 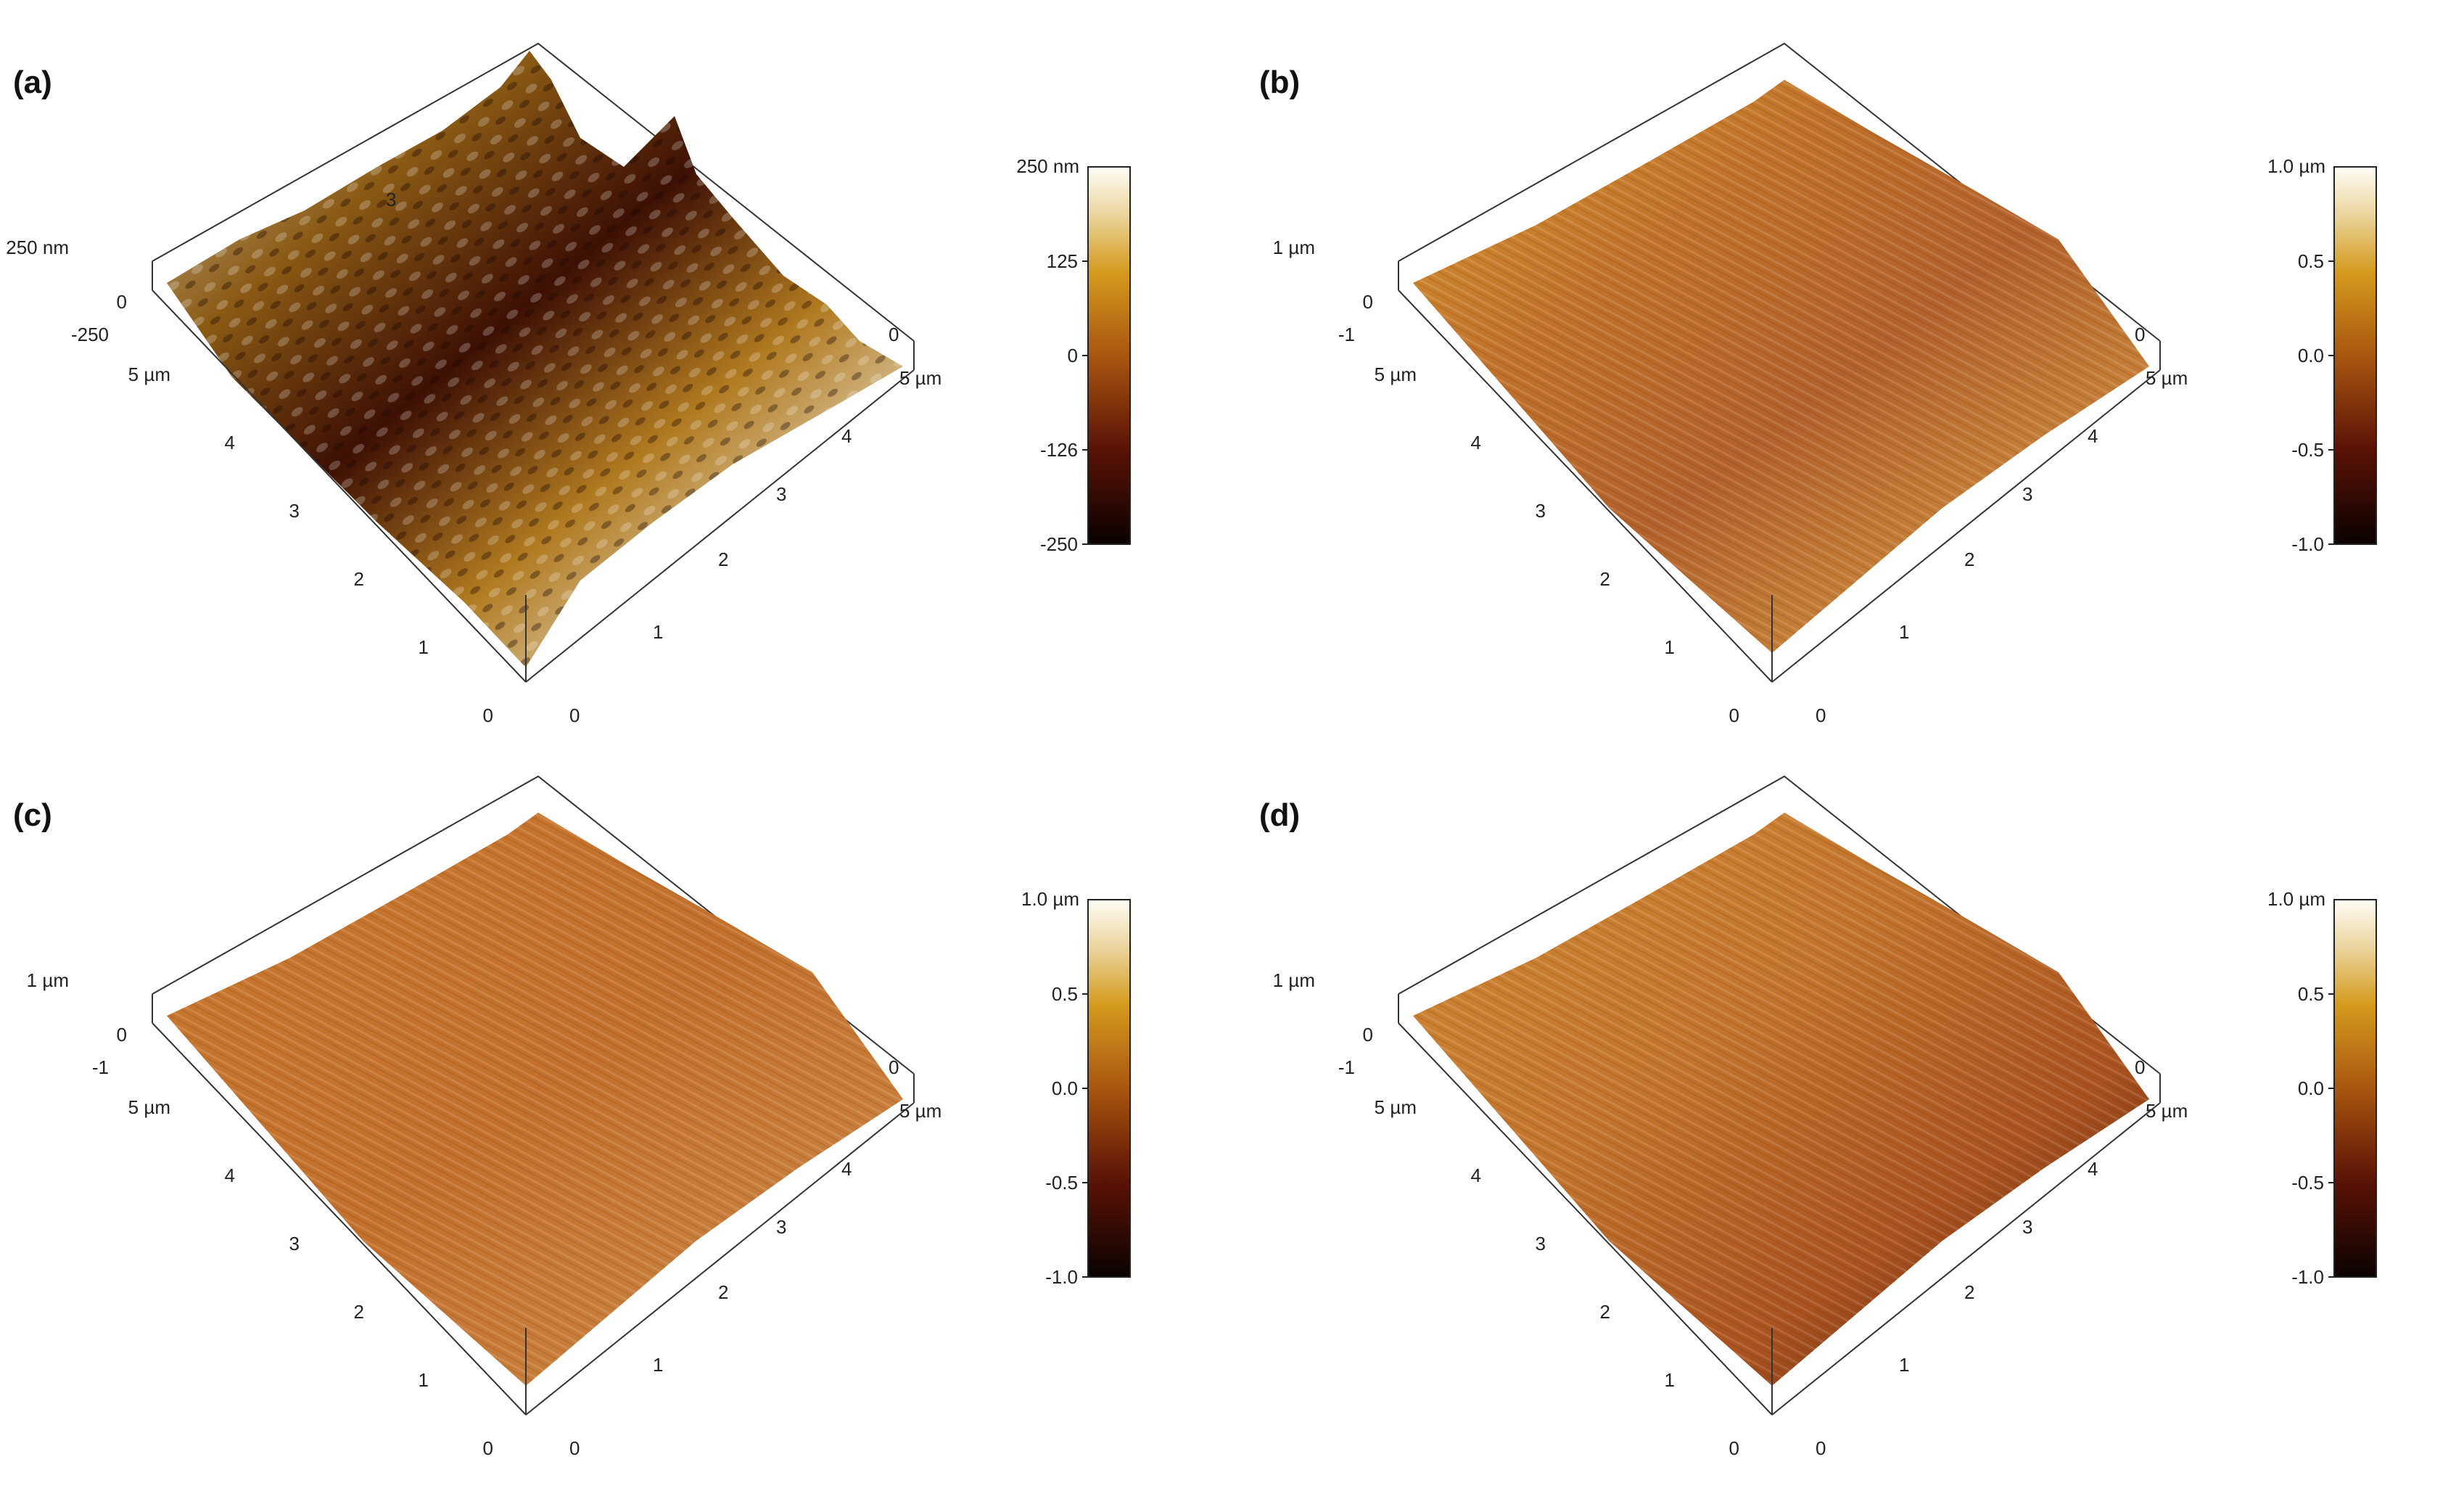 What do you see at coordinates (1059, 544) in the screenshot?
I see `colorbar-tick-label: -250` at bounding box center [1059, 544].